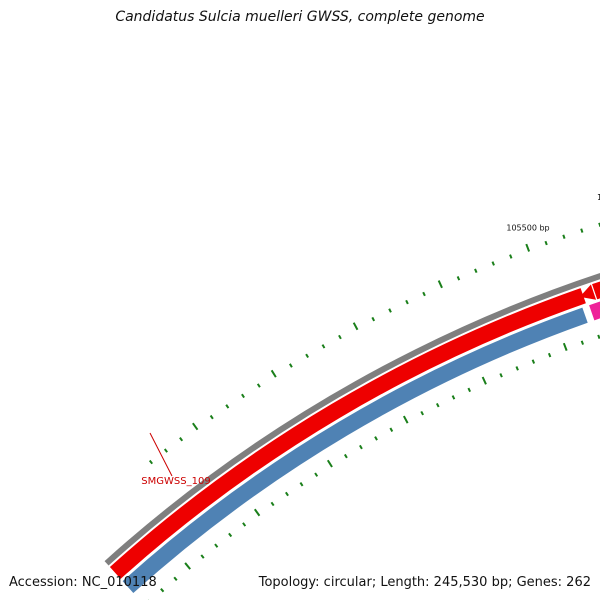 This screenshot has height=600, width=600. What do you see at coordinates (596, 264) in the screenshot?
I see `forward-gene-right` at bounding box center [596, 264].